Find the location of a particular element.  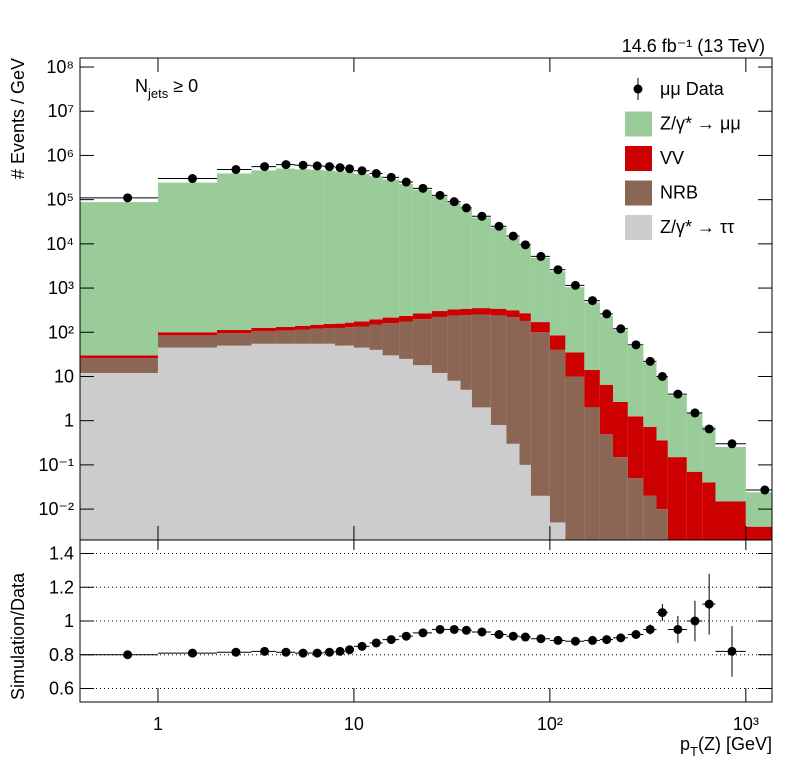

annotation-sub: jets is located at coordinates (158, 93).